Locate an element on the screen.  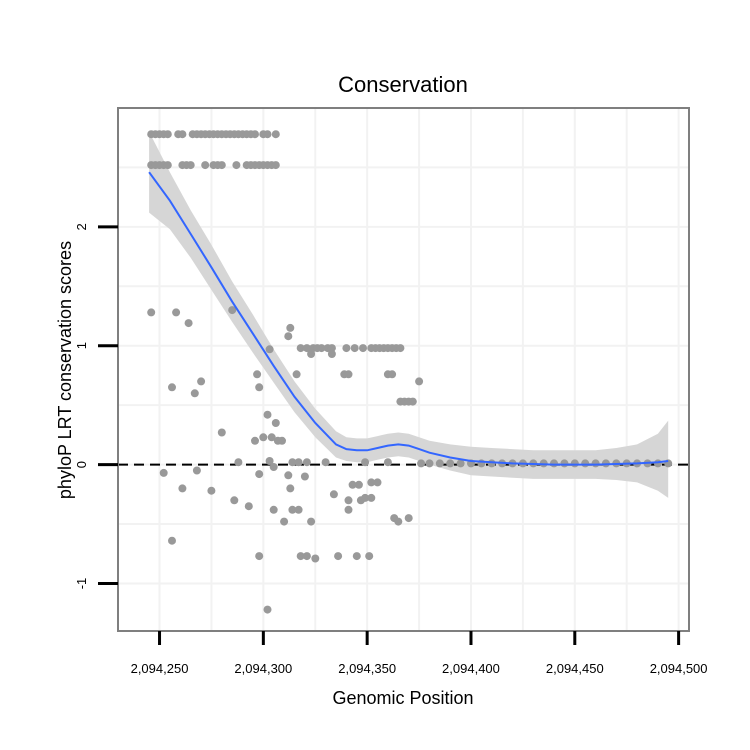
y-tick-label: 2 is located at coordinates (81, 226).